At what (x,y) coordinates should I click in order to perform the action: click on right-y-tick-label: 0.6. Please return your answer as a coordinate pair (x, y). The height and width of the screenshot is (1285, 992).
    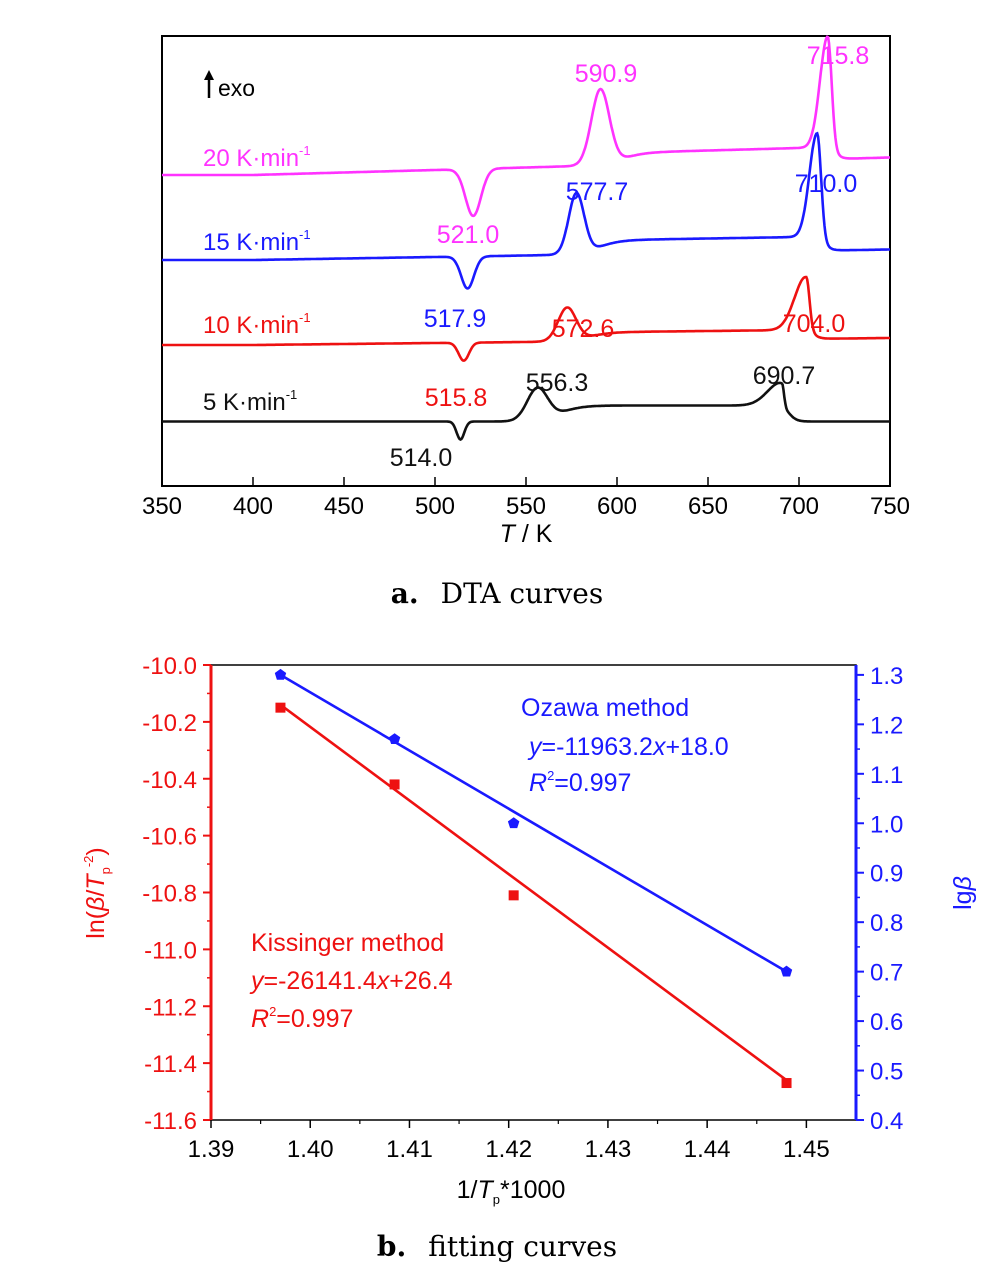
    Looking at the image, I should click on (886, 1022).